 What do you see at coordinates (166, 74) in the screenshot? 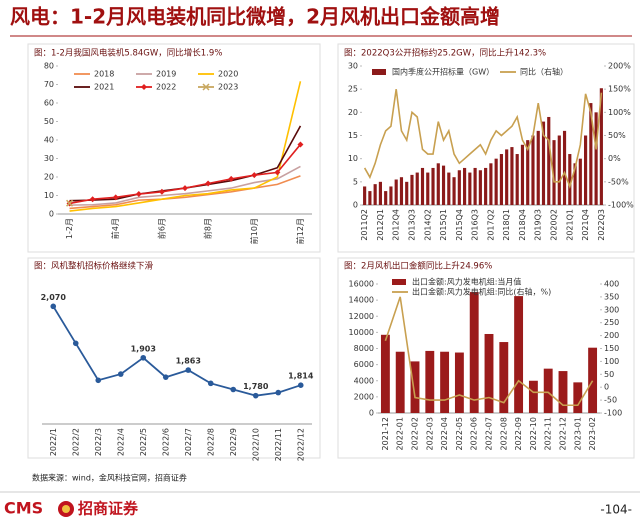
I see `legend-label: 2019` at bounding box center [166, 74].